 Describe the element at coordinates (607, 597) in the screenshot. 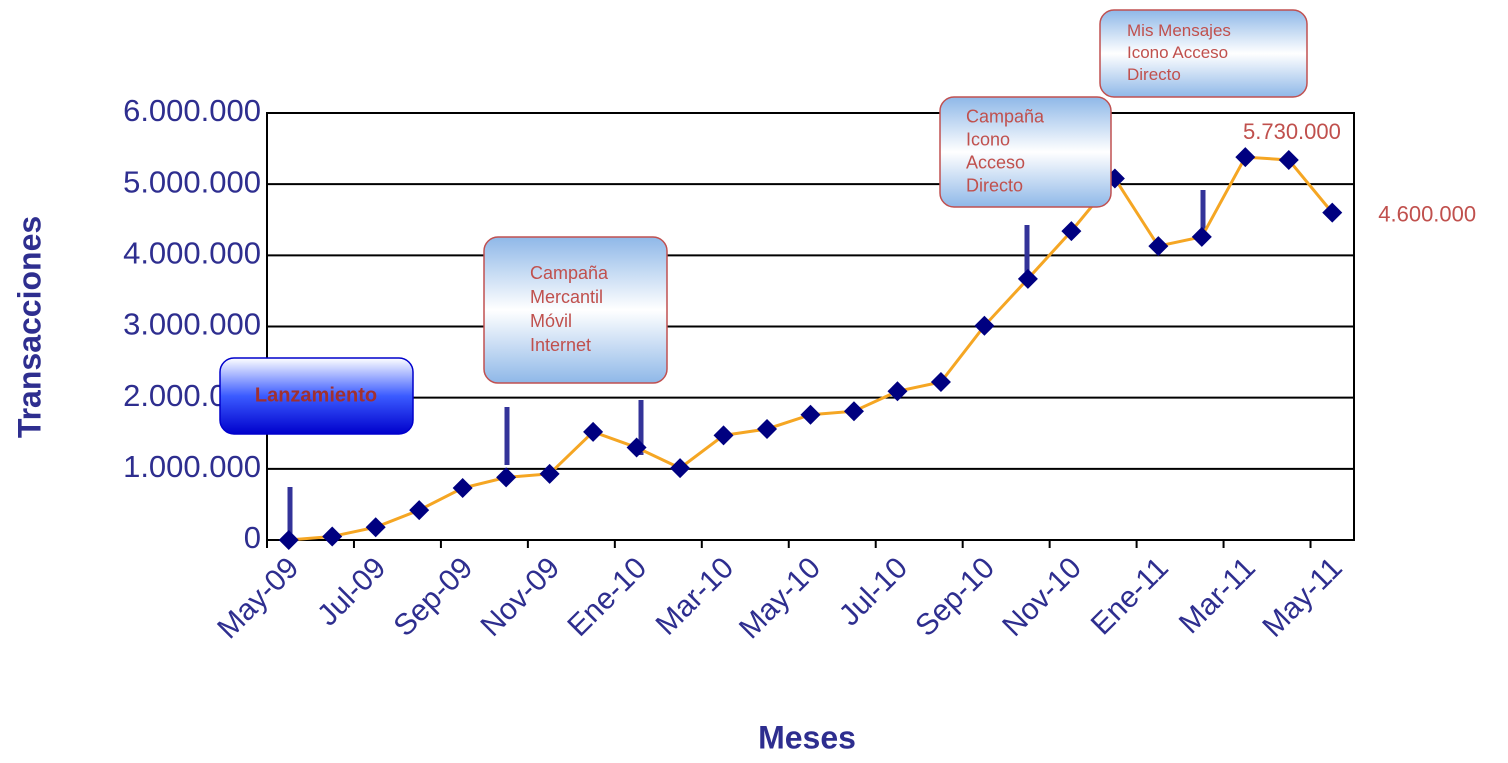

I see `x-tick-label: Ene-10` at that location.